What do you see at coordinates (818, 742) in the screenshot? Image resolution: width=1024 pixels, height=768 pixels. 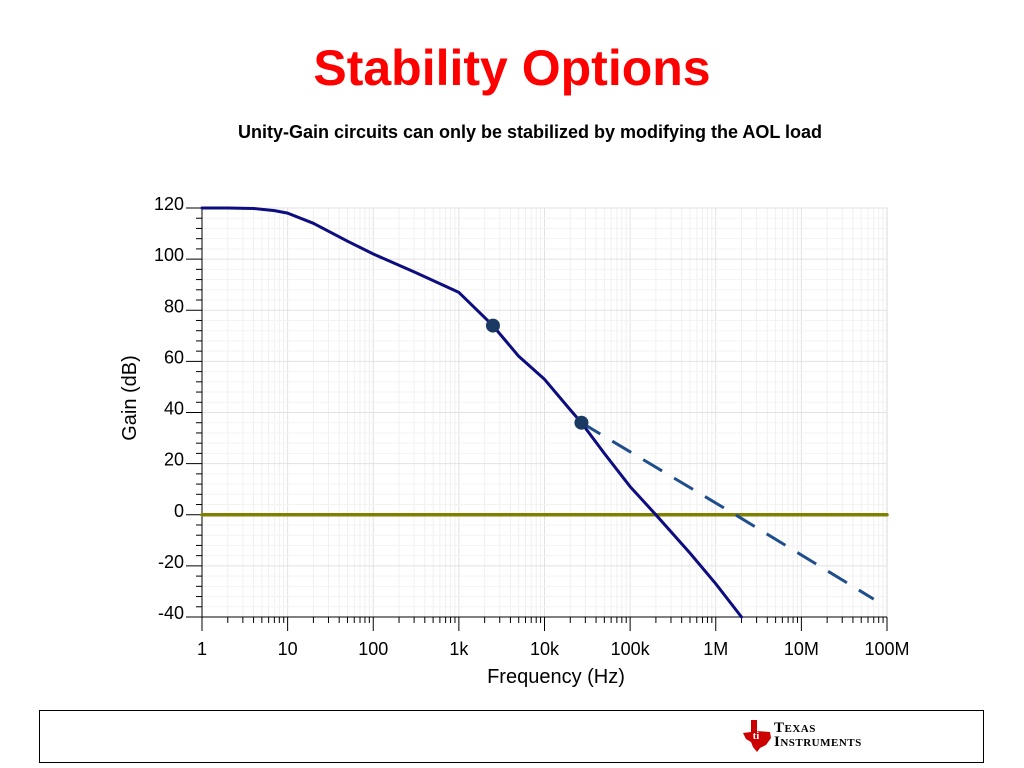 I see `ti-logo-line2: Instruments` at bounding box center [818, 742].